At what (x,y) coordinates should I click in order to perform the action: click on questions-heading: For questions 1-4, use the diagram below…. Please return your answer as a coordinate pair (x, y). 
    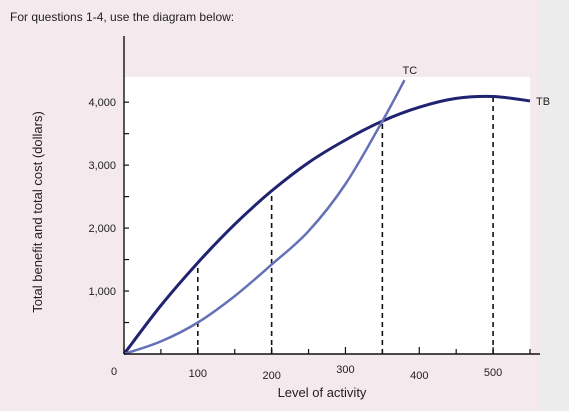
    Looking at the image, I should click on (122, 17).